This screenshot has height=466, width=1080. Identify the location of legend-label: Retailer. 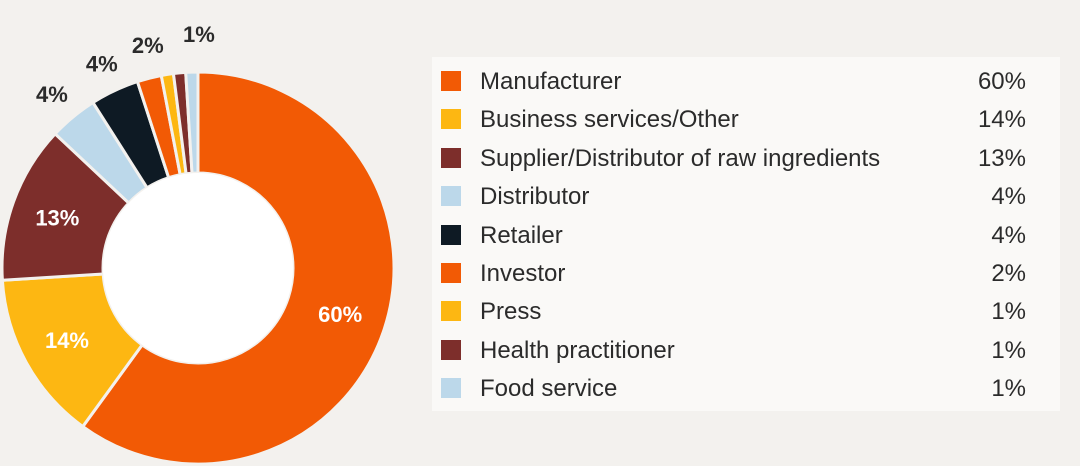
(521, 235).